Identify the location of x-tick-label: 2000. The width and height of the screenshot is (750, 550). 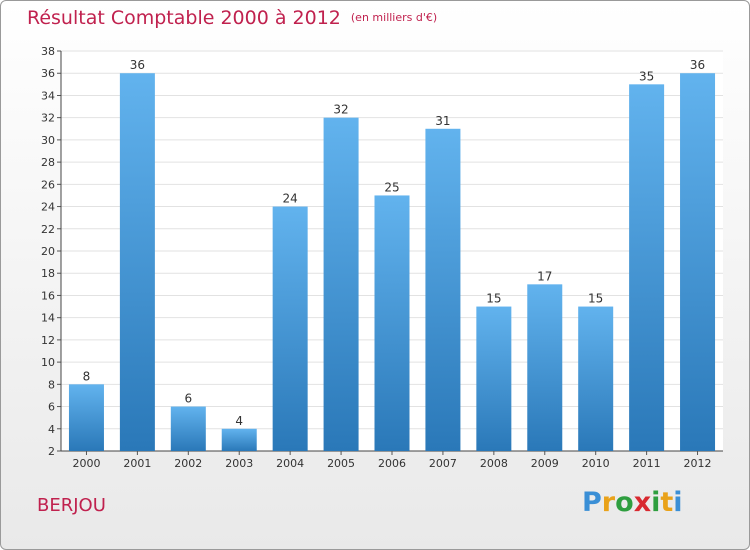
(86, 463).